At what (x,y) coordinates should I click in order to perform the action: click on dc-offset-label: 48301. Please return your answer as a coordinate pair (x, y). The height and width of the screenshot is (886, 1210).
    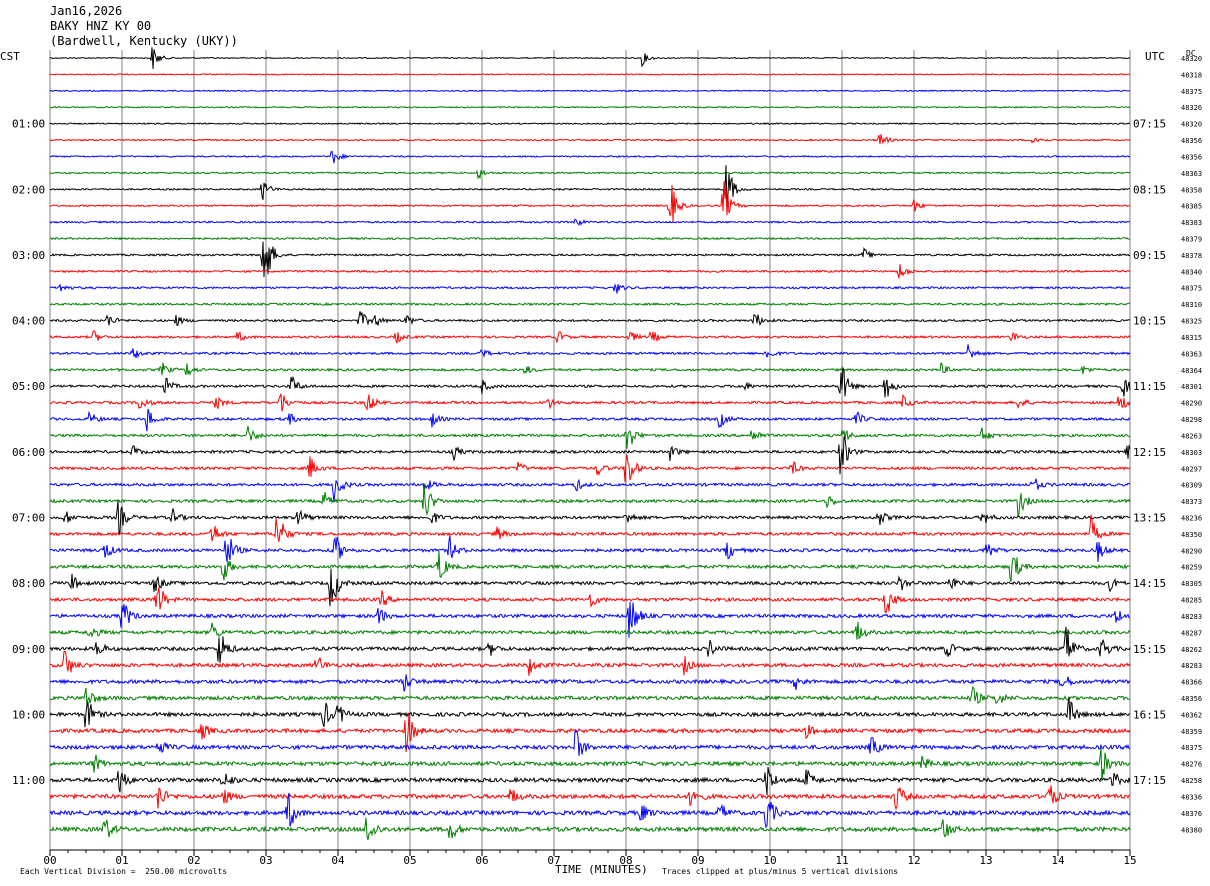
    Looking at the image, I should click on (1191, 387).